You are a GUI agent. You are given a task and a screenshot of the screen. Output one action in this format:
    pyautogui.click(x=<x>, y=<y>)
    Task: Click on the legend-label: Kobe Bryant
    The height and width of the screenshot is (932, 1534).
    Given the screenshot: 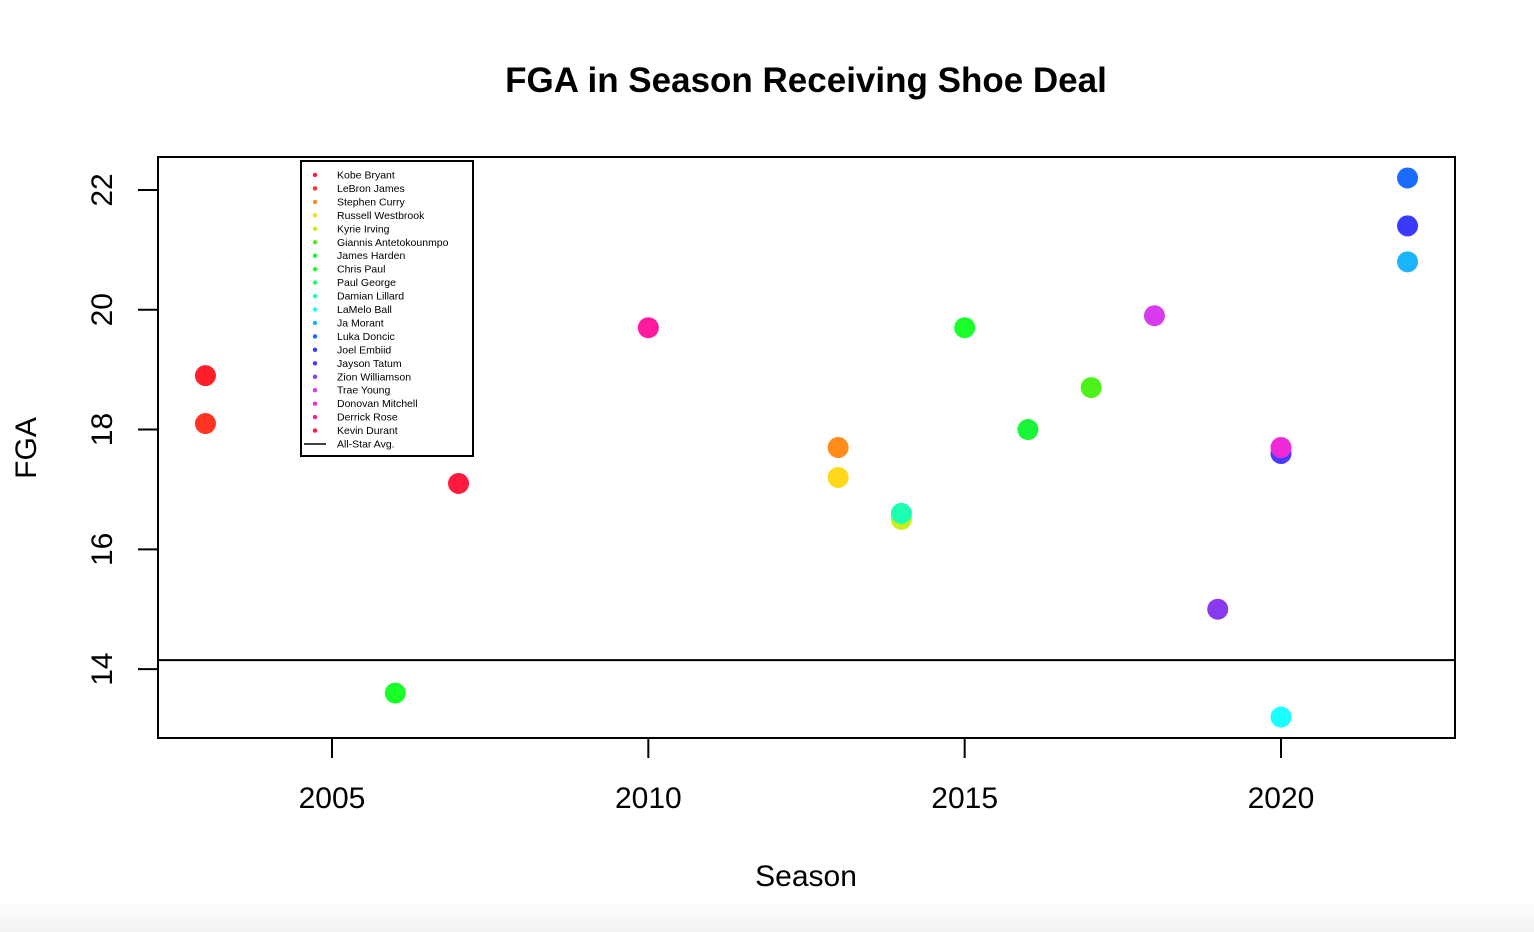 What is the action you would take?
    pyautogui.click(x=366, y=176)
    